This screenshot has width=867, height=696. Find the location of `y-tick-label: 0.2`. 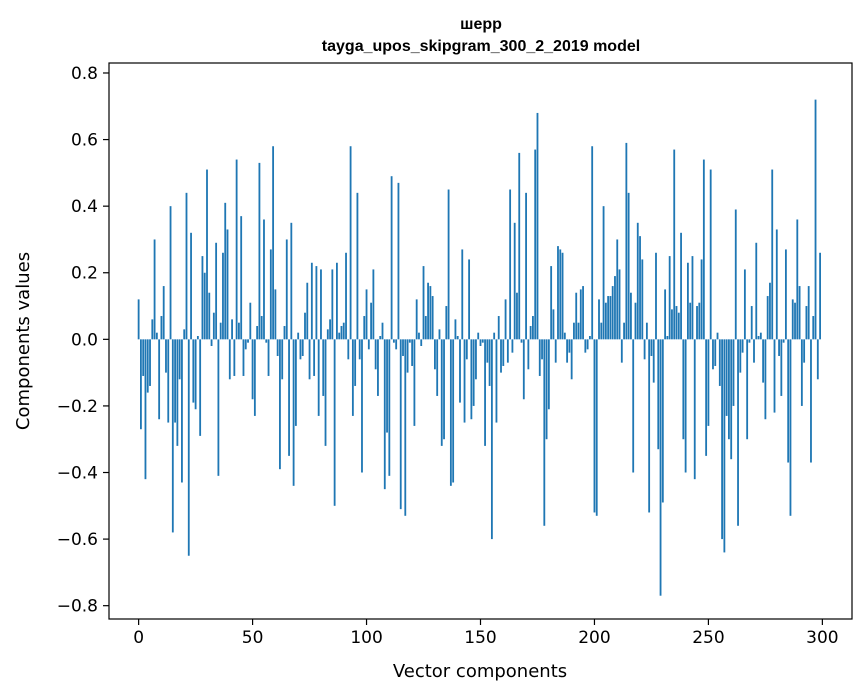

y-tick-label: 0.2 is located at coordinates (84, 274).